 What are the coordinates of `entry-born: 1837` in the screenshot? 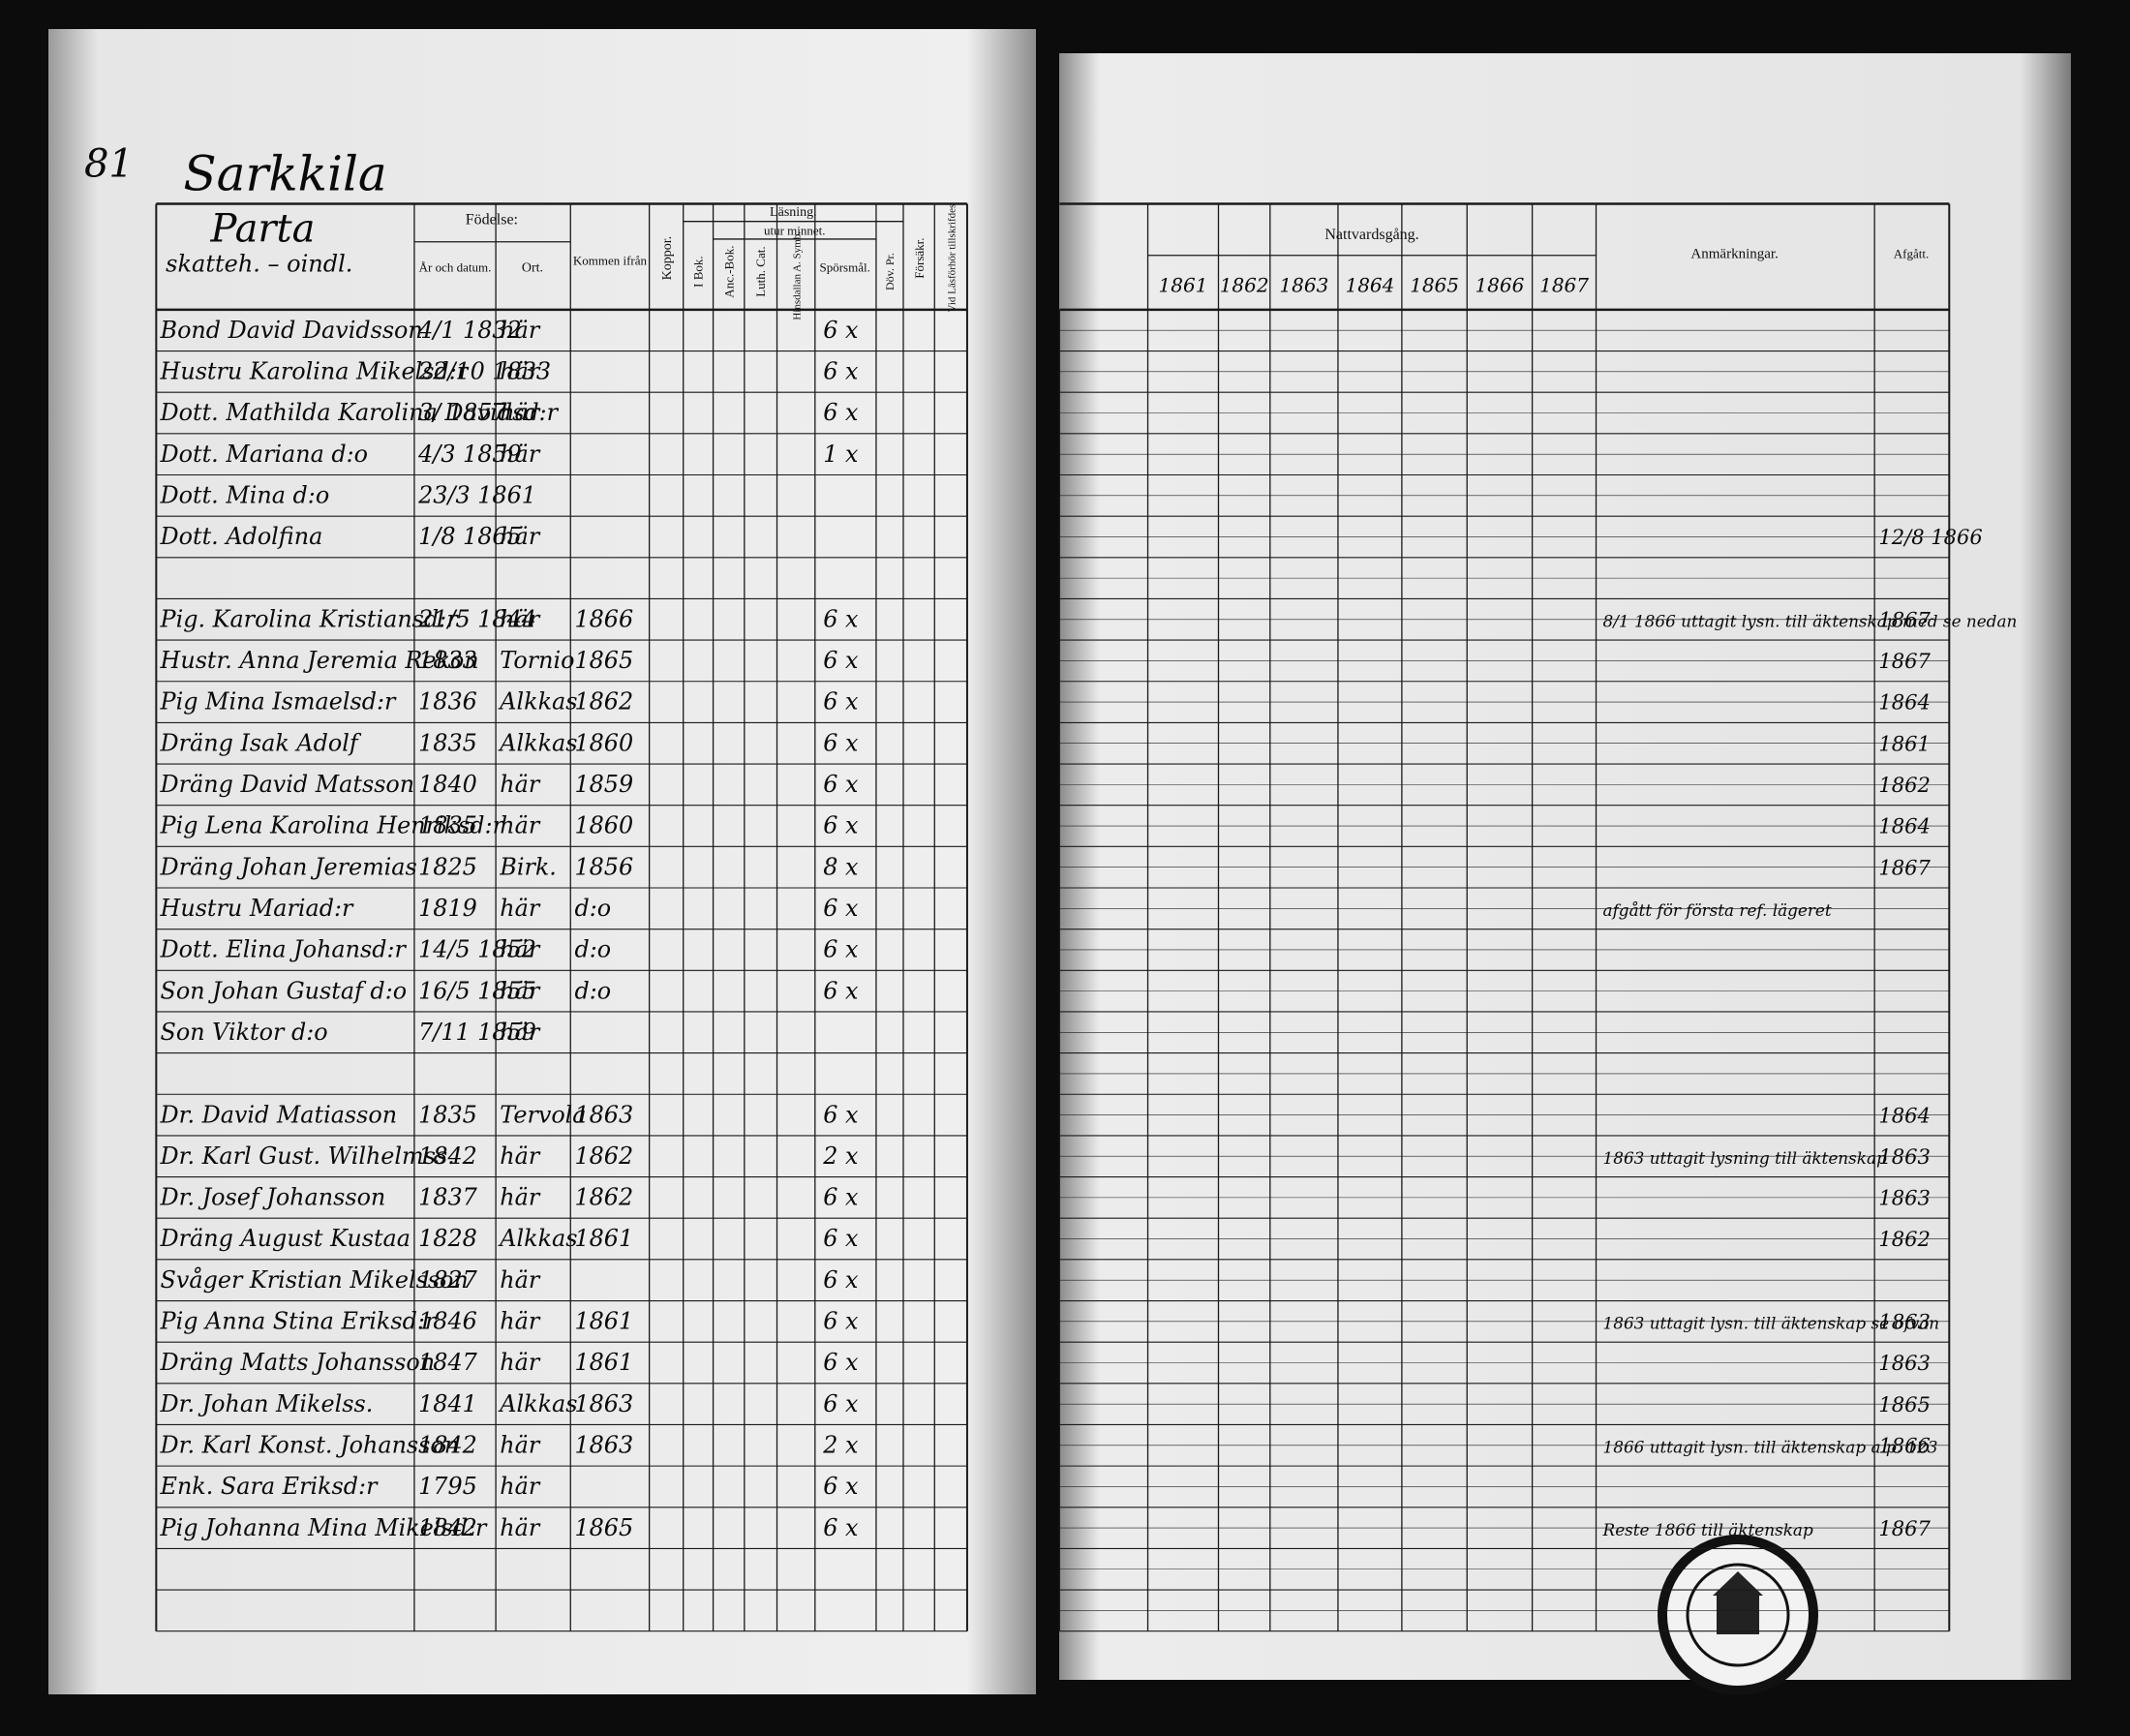 It's located at (448, 1197).